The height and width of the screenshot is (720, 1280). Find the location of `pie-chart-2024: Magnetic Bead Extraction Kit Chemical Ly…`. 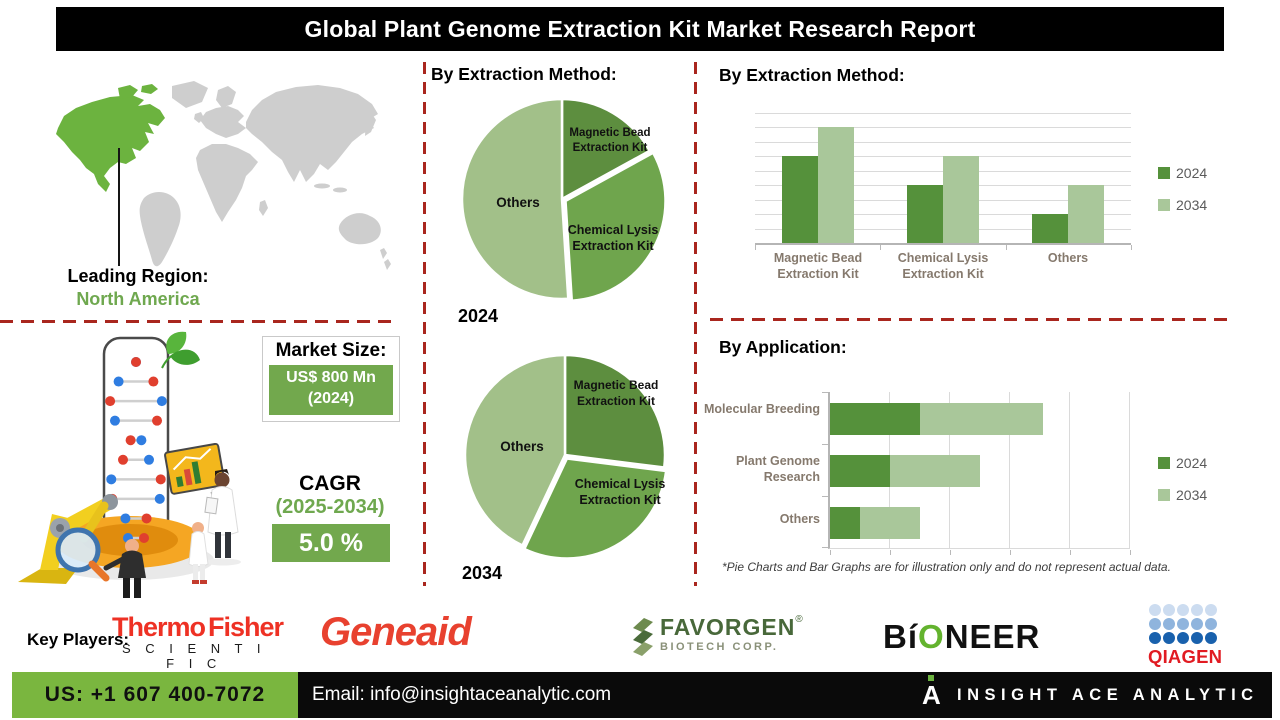

pie-chart-2024: Magnetic Bead Extraction Kit Chemical Ly… is located at coordinates (562, 199).